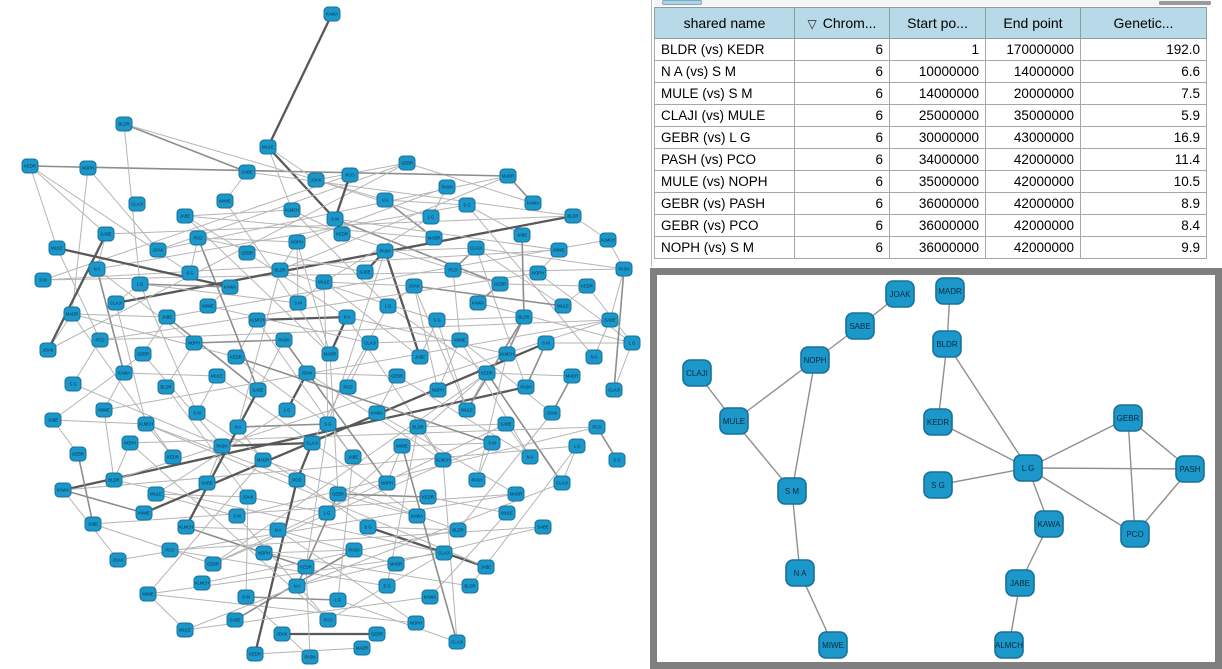  I want to click on cell-name: GEBR (vs) PCO, so click(724, 225).